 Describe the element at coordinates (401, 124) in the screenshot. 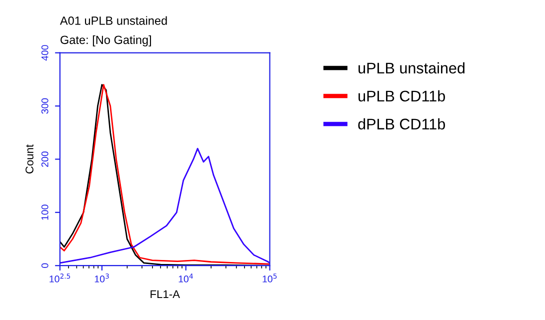

I see `legend-label: dPLB CD11b` at that location.